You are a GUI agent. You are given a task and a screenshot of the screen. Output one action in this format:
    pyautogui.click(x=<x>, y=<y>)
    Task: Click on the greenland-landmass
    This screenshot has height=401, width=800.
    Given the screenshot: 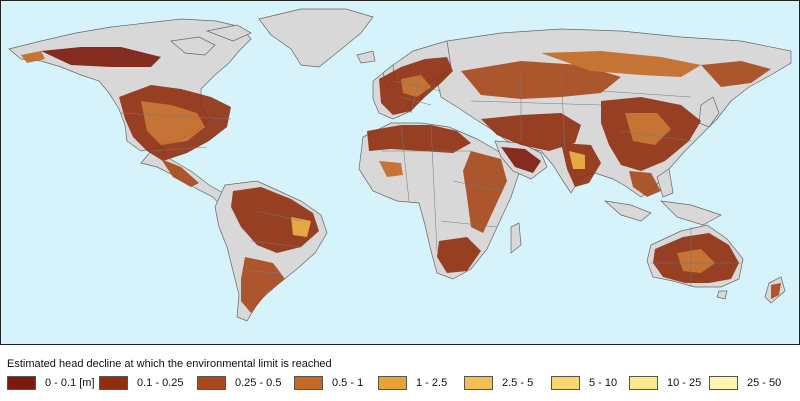 What is the action you would take?
    pyautogui.click(x=316, y=38)
    